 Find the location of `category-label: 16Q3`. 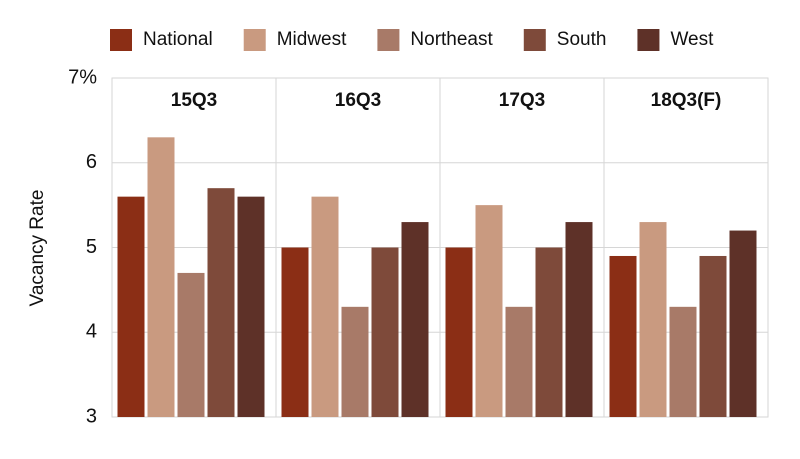

category-label: 16Q3 is located at coordinates (358, 100).